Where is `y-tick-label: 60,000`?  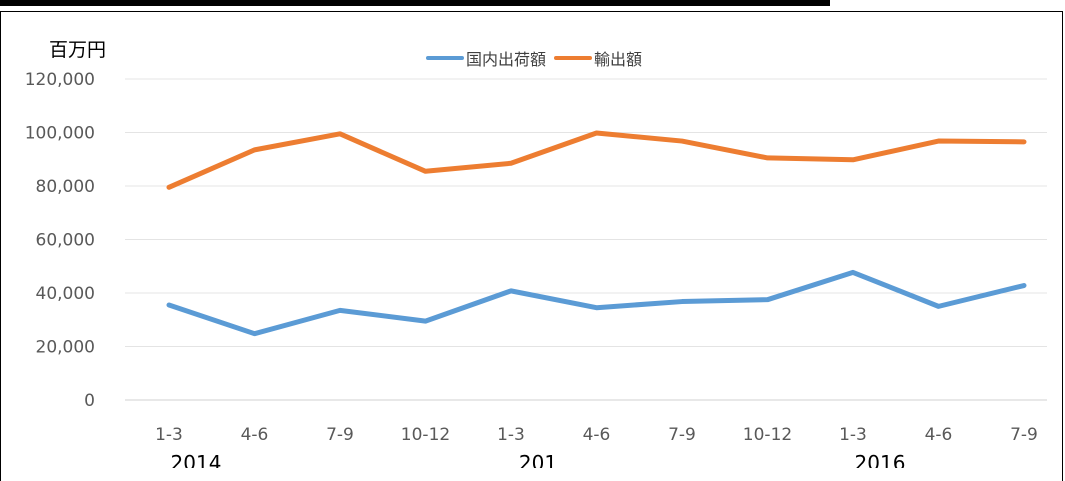
y-tick-label: 60,000 is located at coordinates (65, 241).